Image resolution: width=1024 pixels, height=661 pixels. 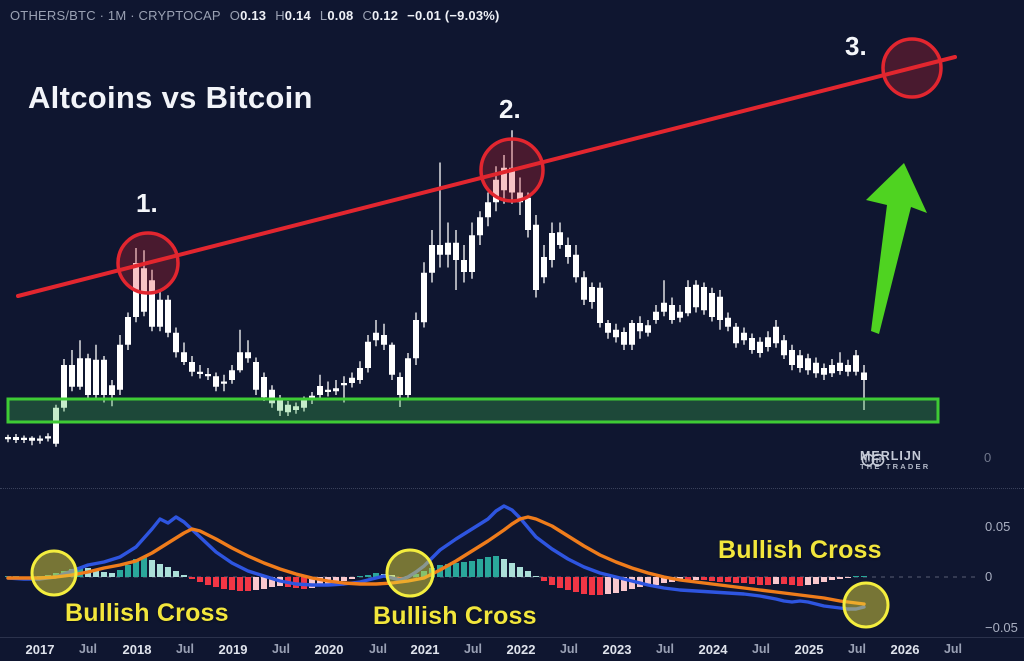 I want to click on logo-line-1: MERLIJN, so click(x=891, y=456).